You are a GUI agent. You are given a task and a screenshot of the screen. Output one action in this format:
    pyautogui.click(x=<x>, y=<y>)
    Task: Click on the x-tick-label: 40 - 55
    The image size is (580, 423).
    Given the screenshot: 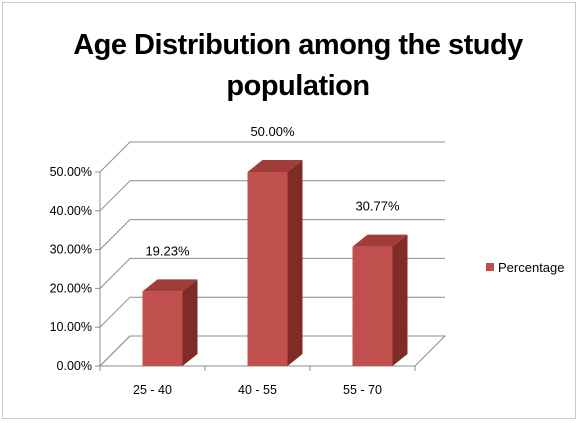 What is the action you would take?
    pyautogui.click(x=257, y=390)
    